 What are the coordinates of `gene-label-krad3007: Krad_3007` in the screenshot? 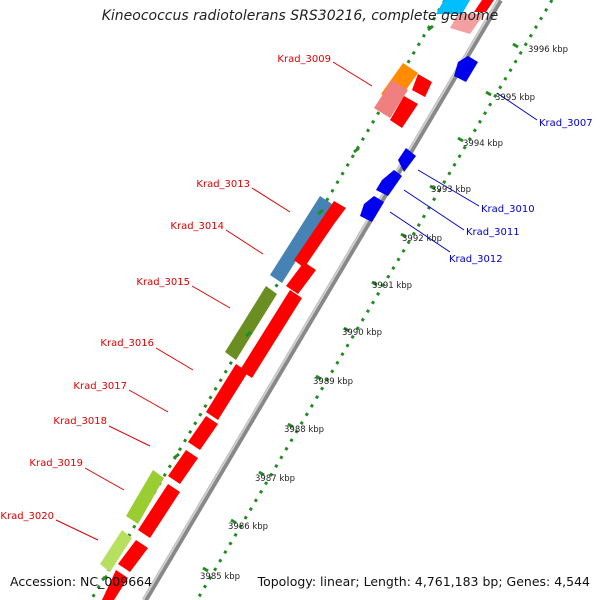 It's located at (566, 123).